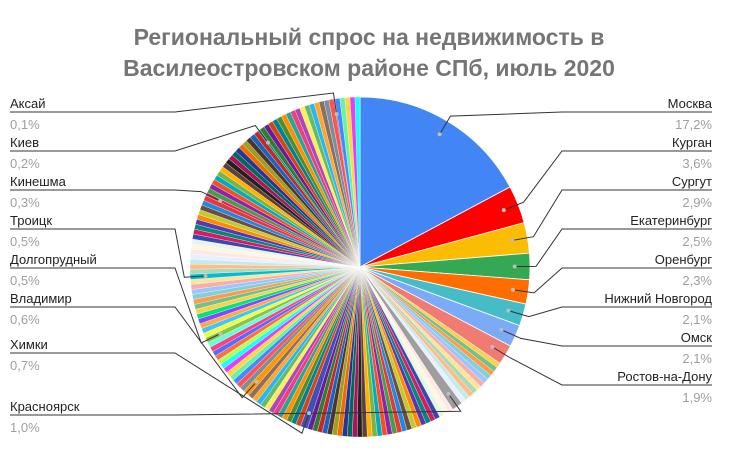 The image size is (738, 459). What do you see at coordinates (697, 397) in the screenshot?
I see `label-value-rostov: 1,9%` at bounding box center [697, 397].